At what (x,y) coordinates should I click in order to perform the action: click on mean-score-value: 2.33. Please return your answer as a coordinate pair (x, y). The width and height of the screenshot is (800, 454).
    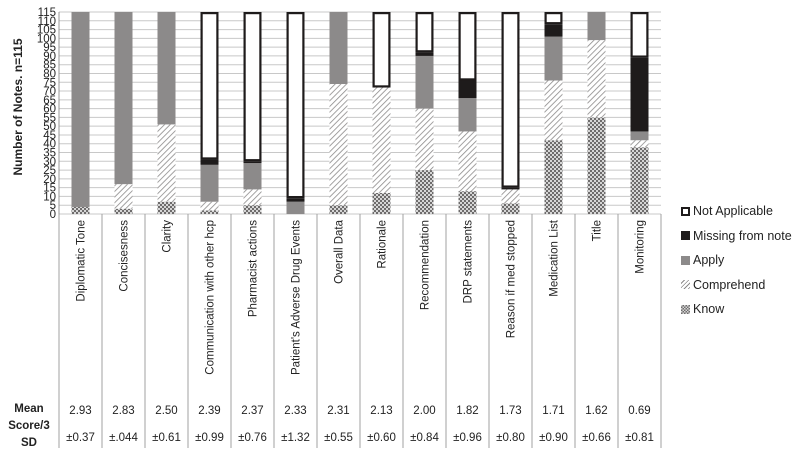
    Looking at the image, I should click on (295, 411).